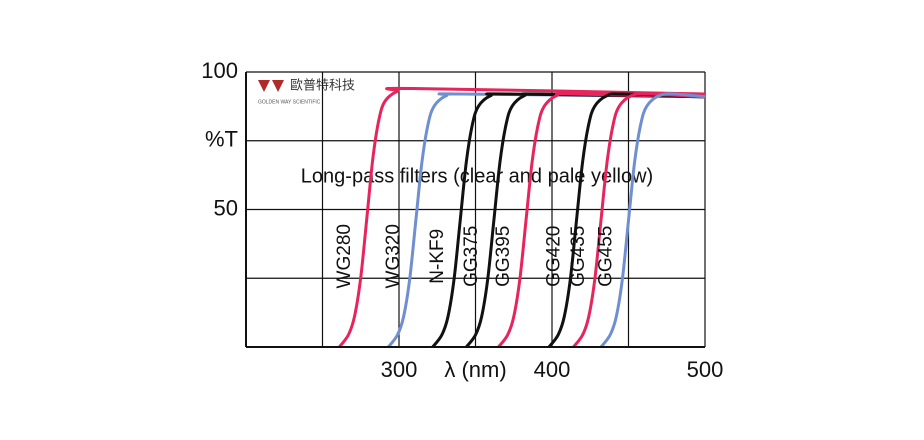  I want to click on x-tick-label: 500, so click(705, 369).